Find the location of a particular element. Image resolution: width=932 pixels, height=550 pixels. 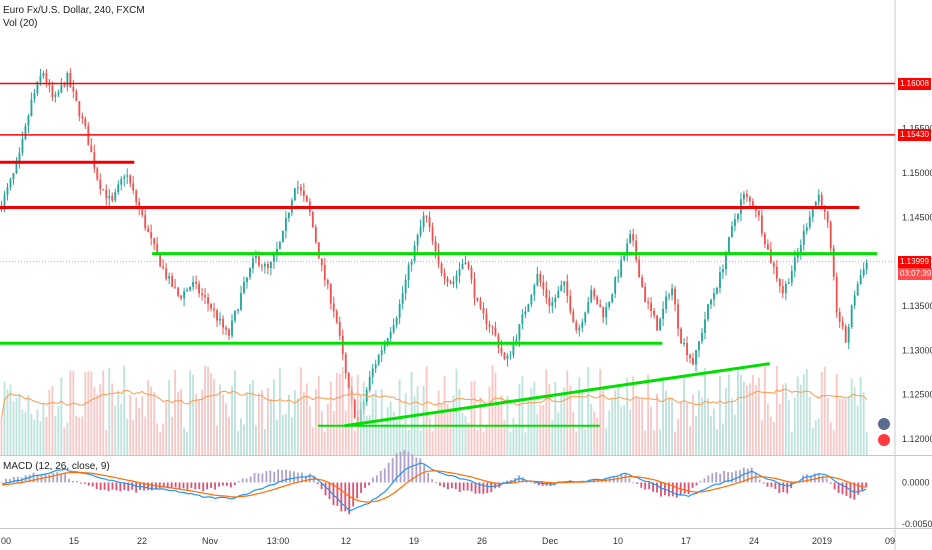

price-tag: 1.13999 is located at coordinates (914, 261).